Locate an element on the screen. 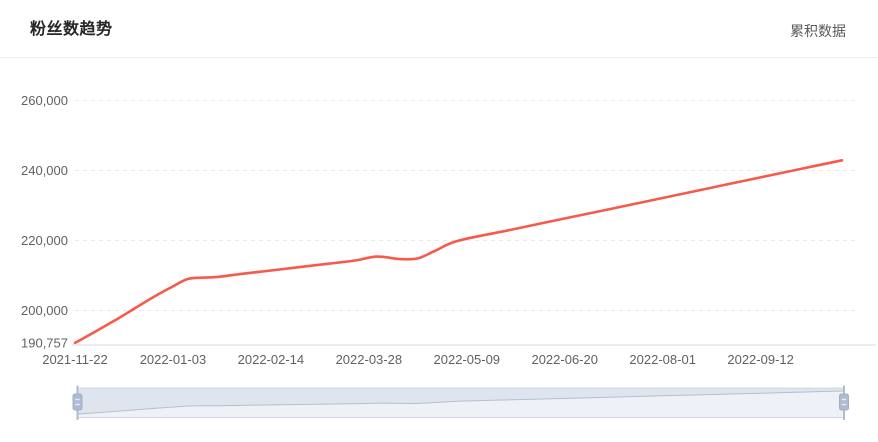 Image resolution: width=878 pixels, height=442 pixels. header-divider is located at coordinates (439, 57).